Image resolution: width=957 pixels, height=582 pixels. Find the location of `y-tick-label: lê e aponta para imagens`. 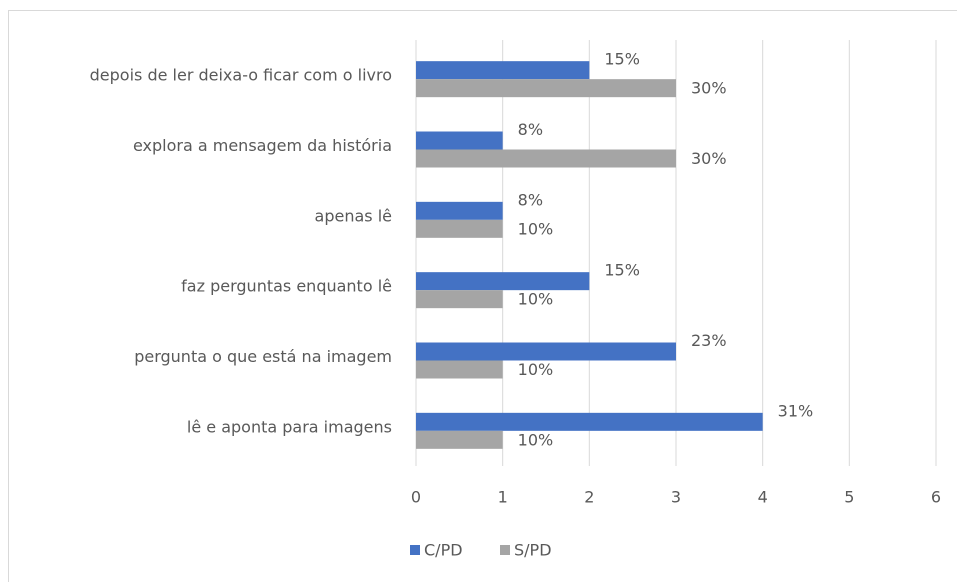

y-tick-label: lê e aponta para imagens is located at coordinates (289, 426).